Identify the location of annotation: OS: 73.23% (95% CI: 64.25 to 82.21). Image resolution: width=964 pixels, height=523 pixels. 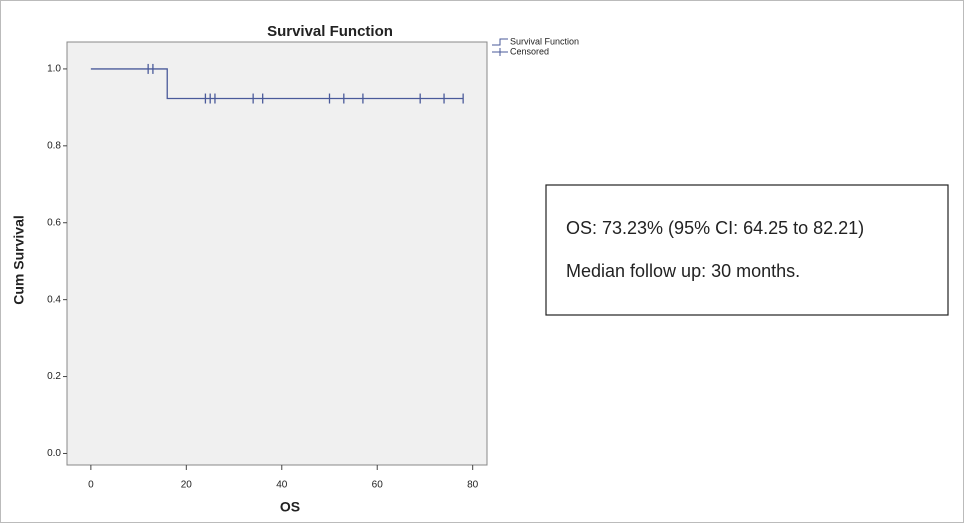
(715, 228).